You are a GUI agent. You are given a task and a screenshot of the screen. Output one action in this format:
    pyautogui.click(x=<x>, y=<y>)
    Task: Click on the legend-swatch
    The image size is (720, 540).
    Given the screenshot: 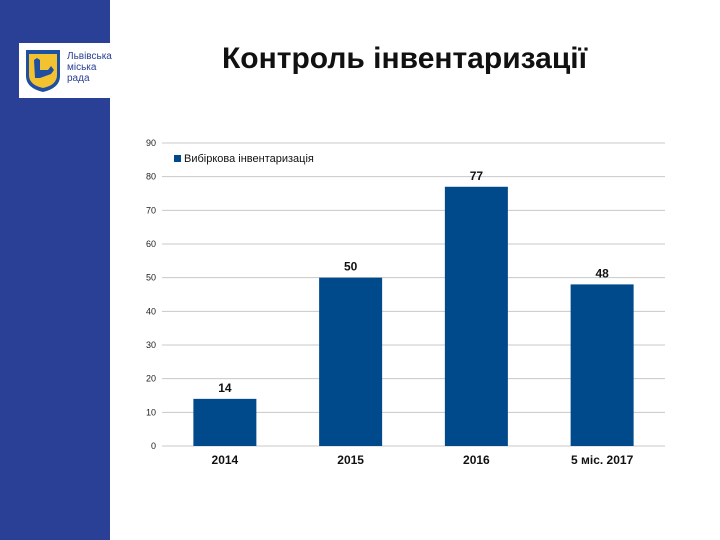 What is the action you would take?
    pyautogui.click(x=177, y=158)
    